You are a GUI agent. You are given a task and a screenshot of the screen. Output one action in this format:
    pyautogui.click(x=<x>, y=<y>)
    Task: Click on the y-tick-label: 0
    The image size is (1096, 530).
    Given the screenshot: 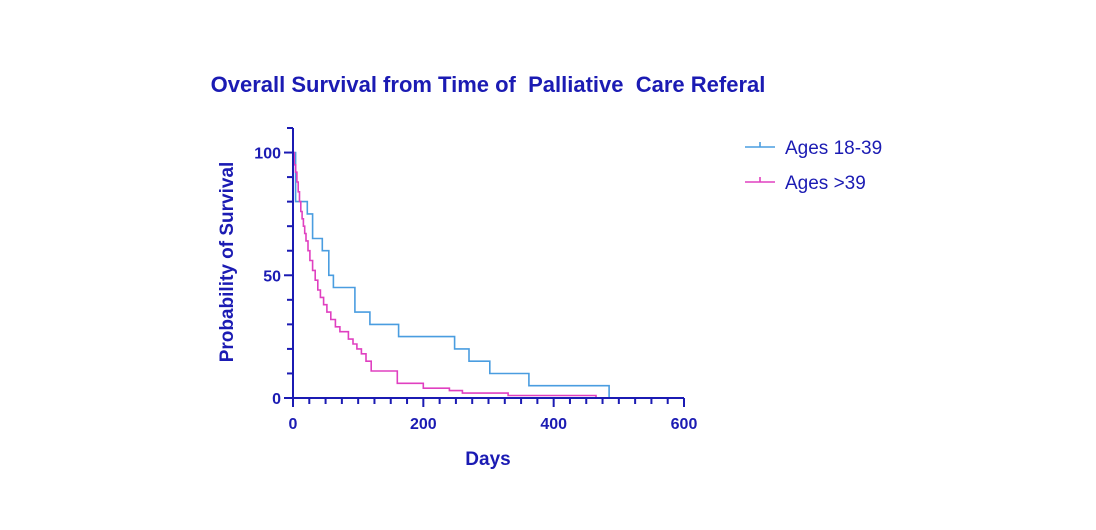 What is the action you would take?
    pyautogui.click(x=276, y=399)
    